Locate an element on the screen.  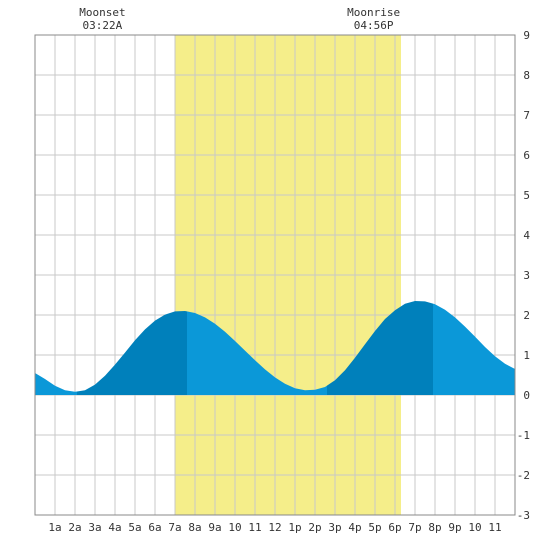
moonset-label: Moonset is located at coordinates (102, 12).